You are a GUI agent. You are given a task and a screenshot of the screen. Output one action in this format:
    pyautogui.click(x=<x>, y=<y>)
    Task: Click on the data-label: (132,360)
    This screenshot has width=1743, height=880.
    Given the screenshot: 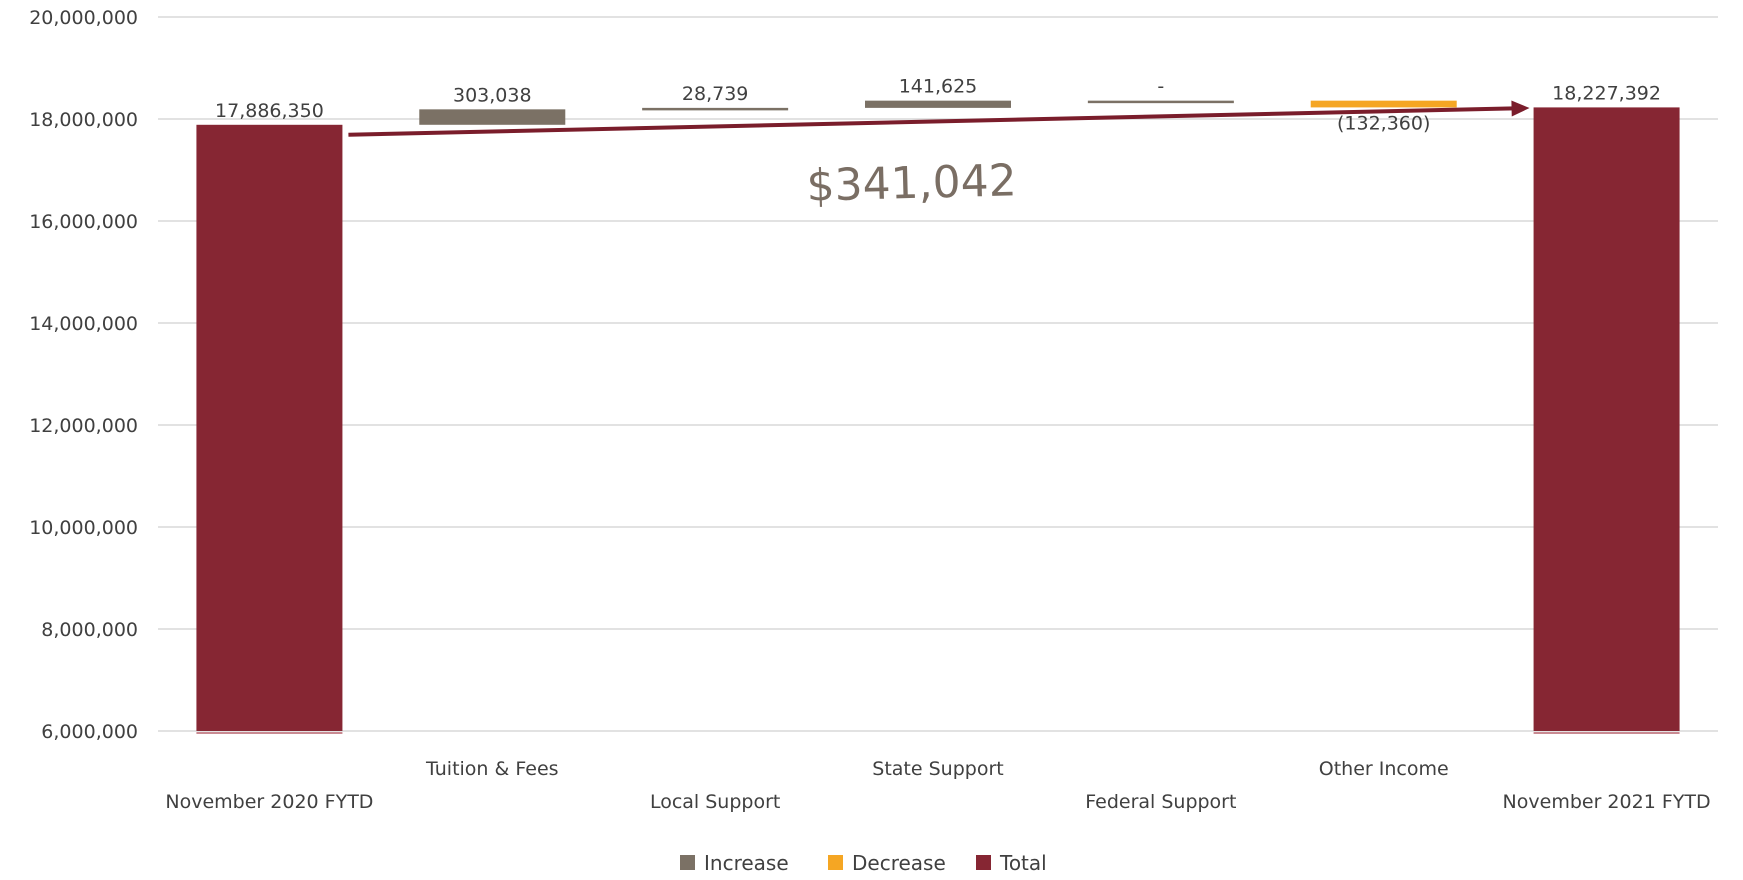 What is the action you would take?
    pyautogui.click(x=1383, y=123)
    